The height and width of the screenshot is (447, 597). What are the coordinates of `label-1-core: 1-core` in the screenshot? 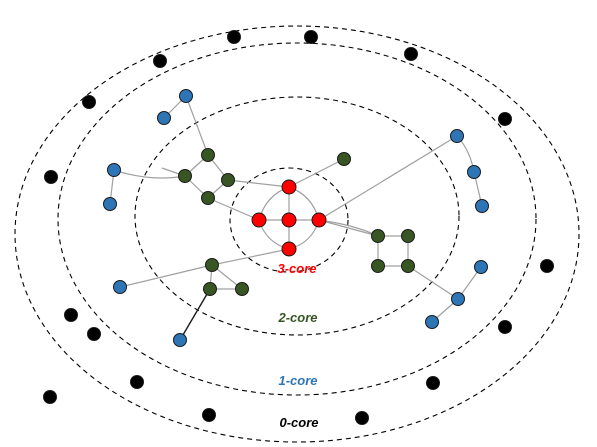 It's located at (297, 380).